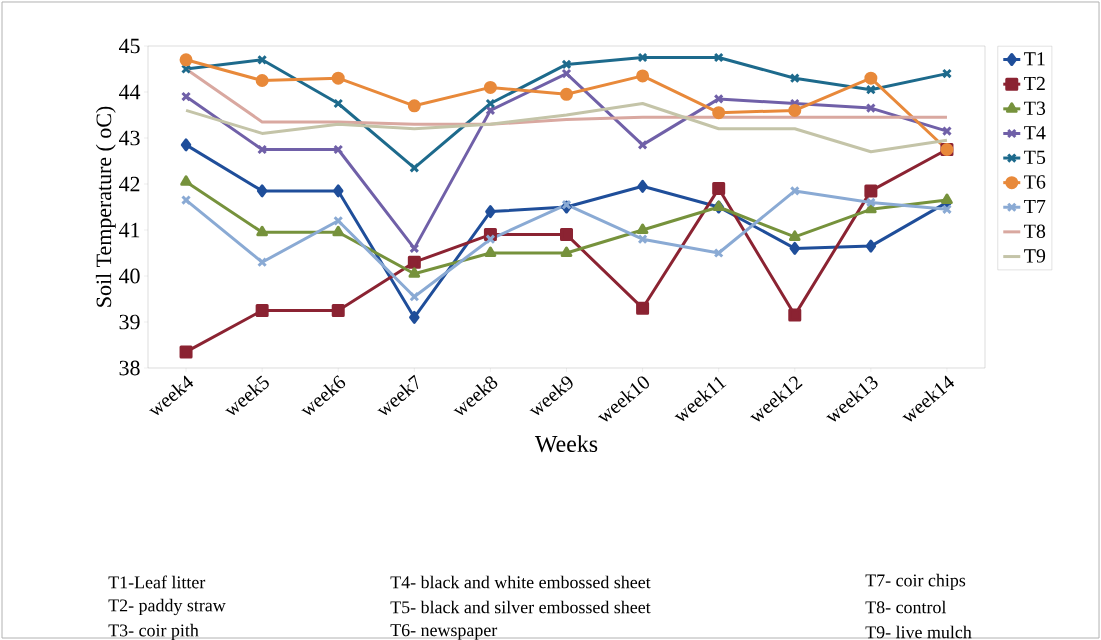 The image size is (1101, 640). I want to click on legend-label: T7, so click(1035, 206).